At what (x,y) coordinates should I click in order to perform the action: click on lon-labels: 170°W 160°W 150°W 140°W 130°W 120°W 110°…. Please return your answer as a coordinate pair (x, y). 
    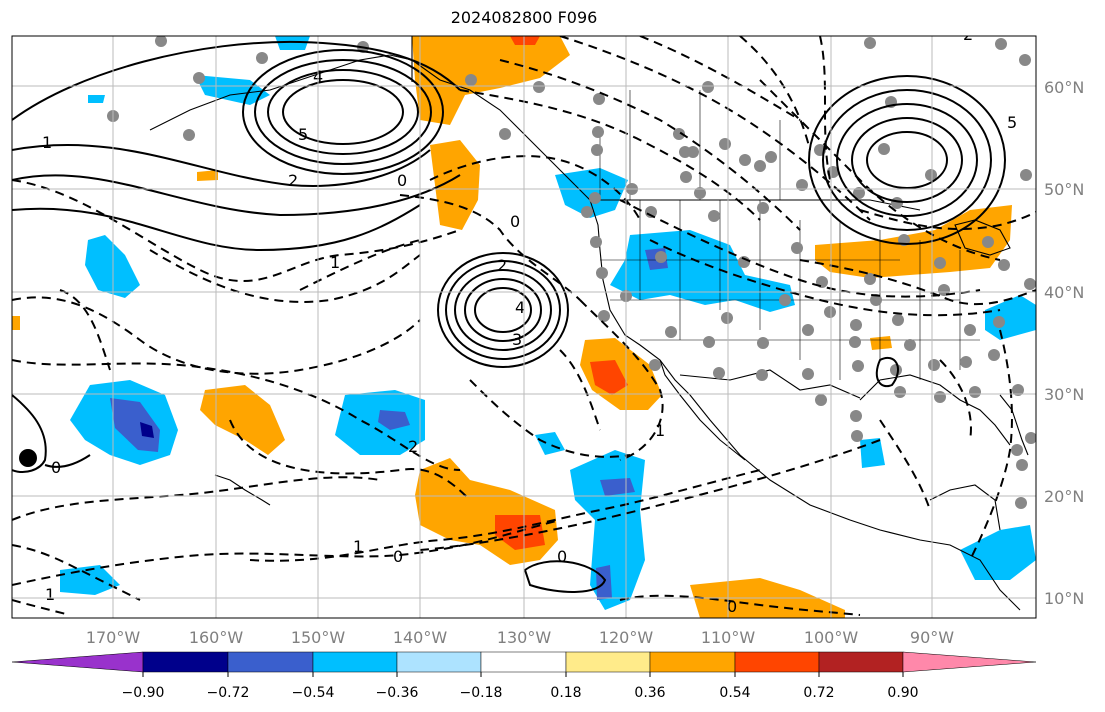
    Looking at the image, I should click on (520, 637).